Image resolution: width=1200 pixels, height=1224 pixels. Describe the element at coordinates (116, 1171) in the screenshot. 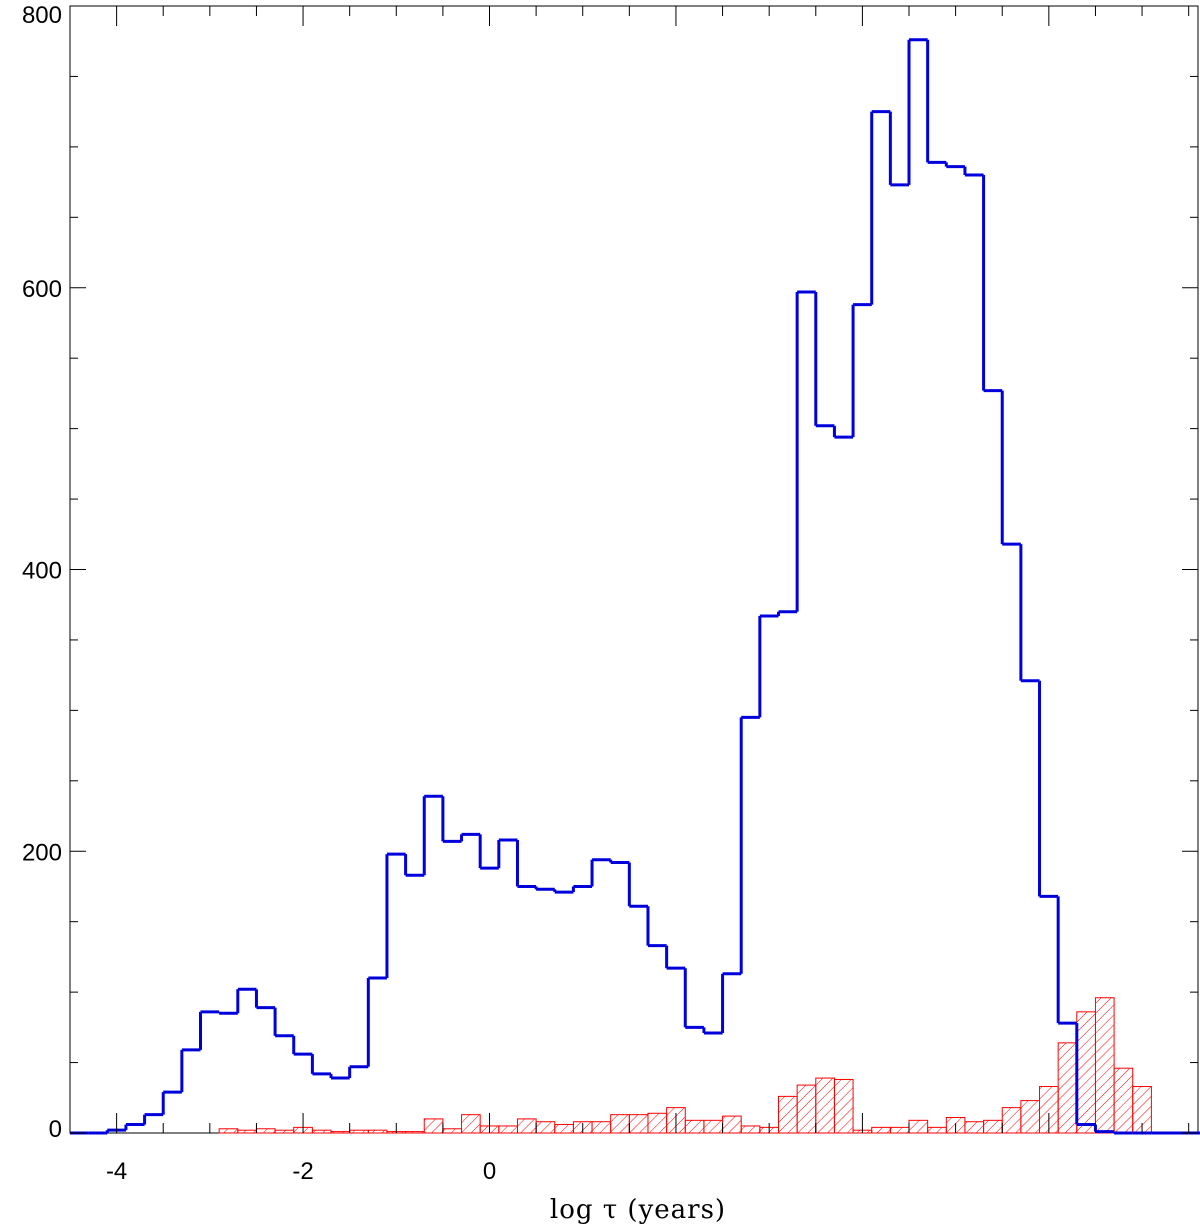

I see `x-tick-label: -4` at that location.